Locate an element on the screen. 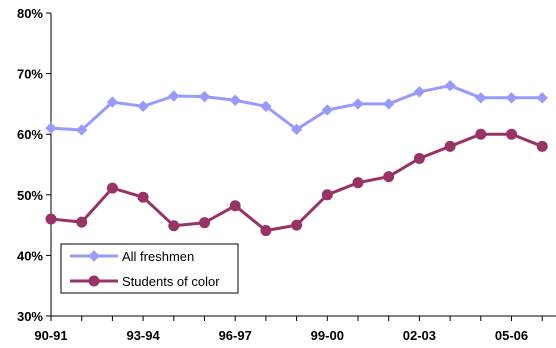  y-tick-label: 40% is located at coordinates (30, 255).